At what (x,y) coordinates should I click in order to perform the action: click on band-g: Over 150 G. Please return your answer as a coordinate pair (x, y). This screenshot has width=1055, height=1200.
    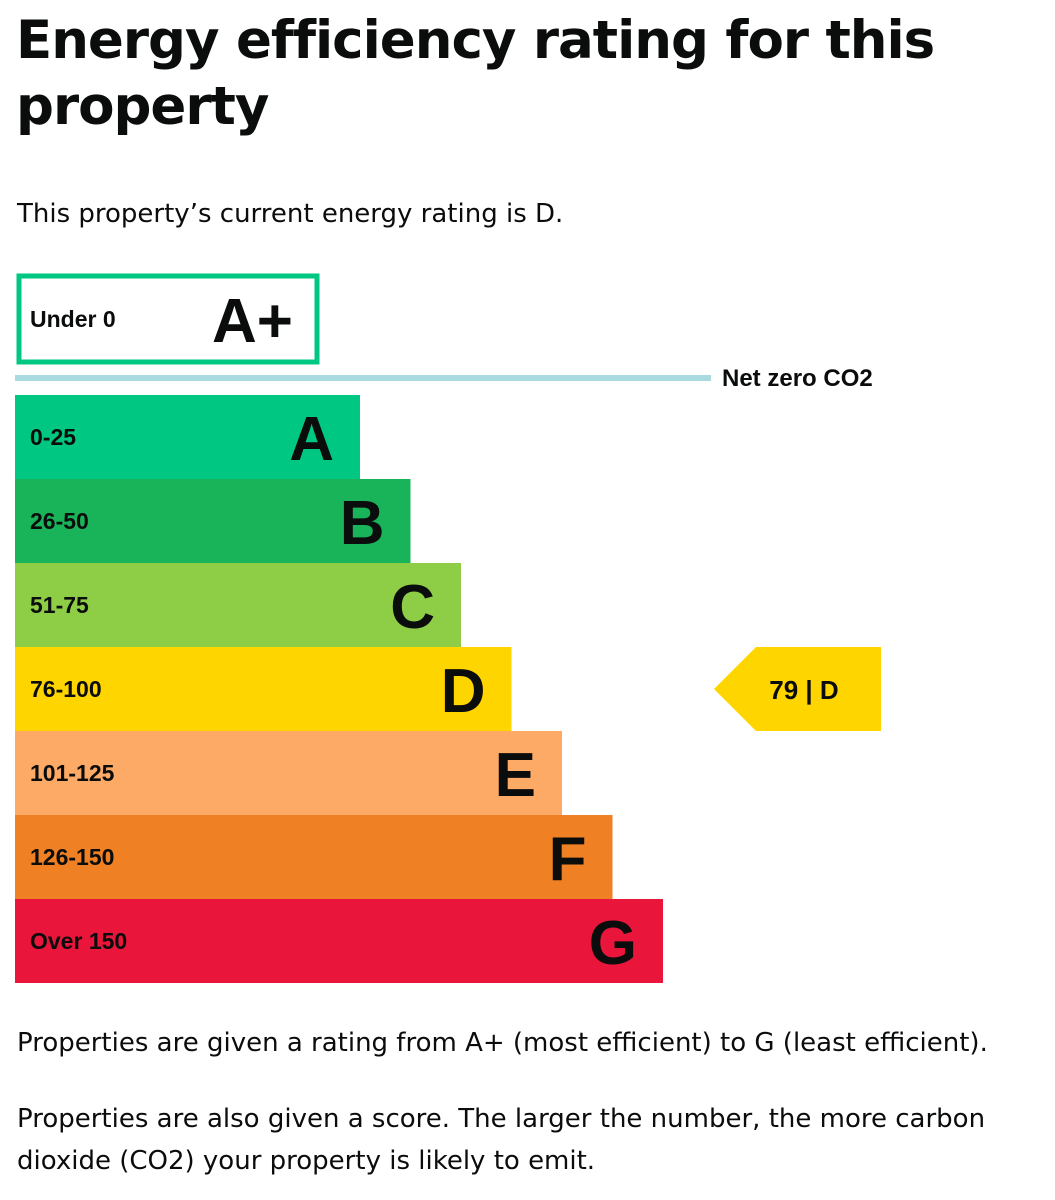
    Looking at the image, I should click on (339, 941).